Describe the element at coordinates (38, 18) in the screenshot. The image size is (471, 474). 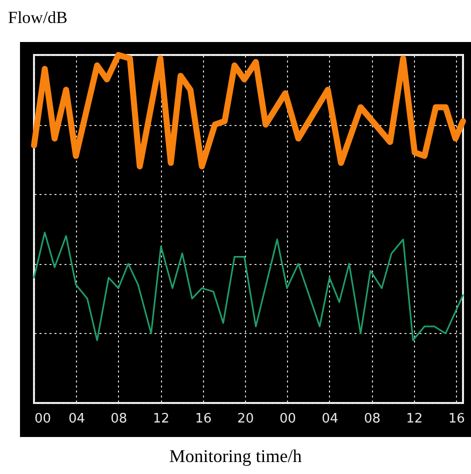
I see `y-axis-title: Flow/dB` at that location.